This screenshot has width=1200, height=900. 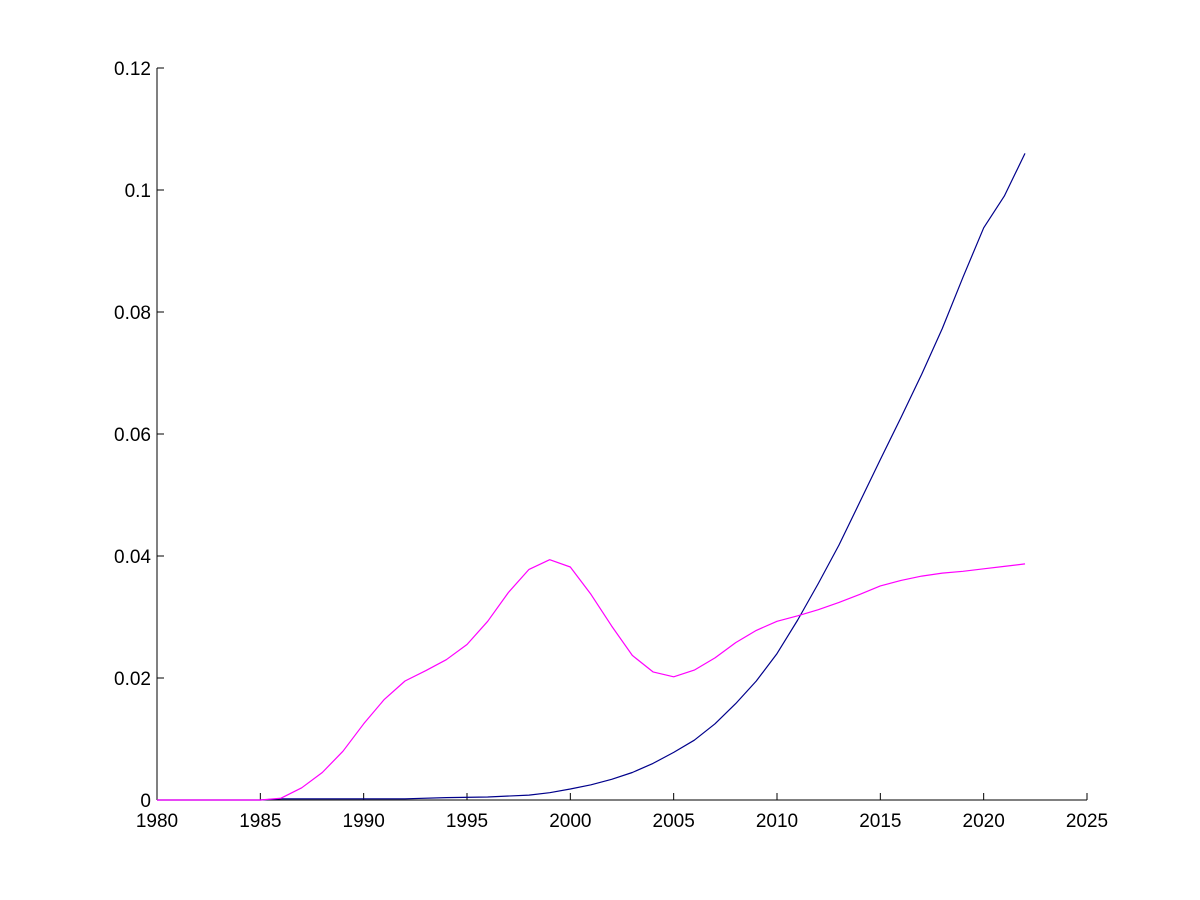 What do you see at coordinates (570, 821) in the screenshot?
I see `x-tick-label: 2000` at bounding box center [570, 821].